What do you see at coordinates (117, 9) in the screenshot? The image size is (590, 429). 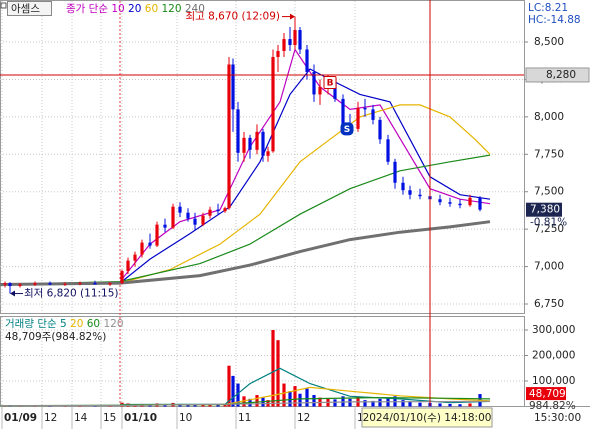 I see `legend-entry: 10` at bounding box center [117, 9].